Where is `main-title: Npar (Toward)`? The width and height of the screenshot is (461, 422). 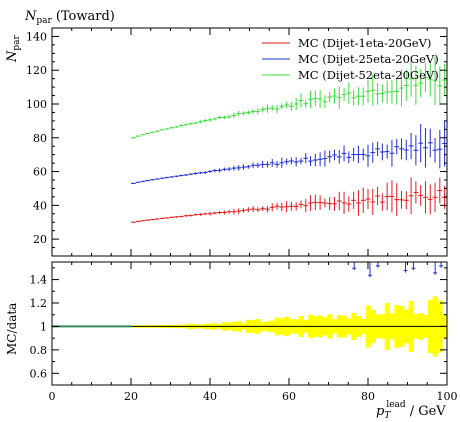 main-title: Npar (Toward) is located at coordinates (69, 17).